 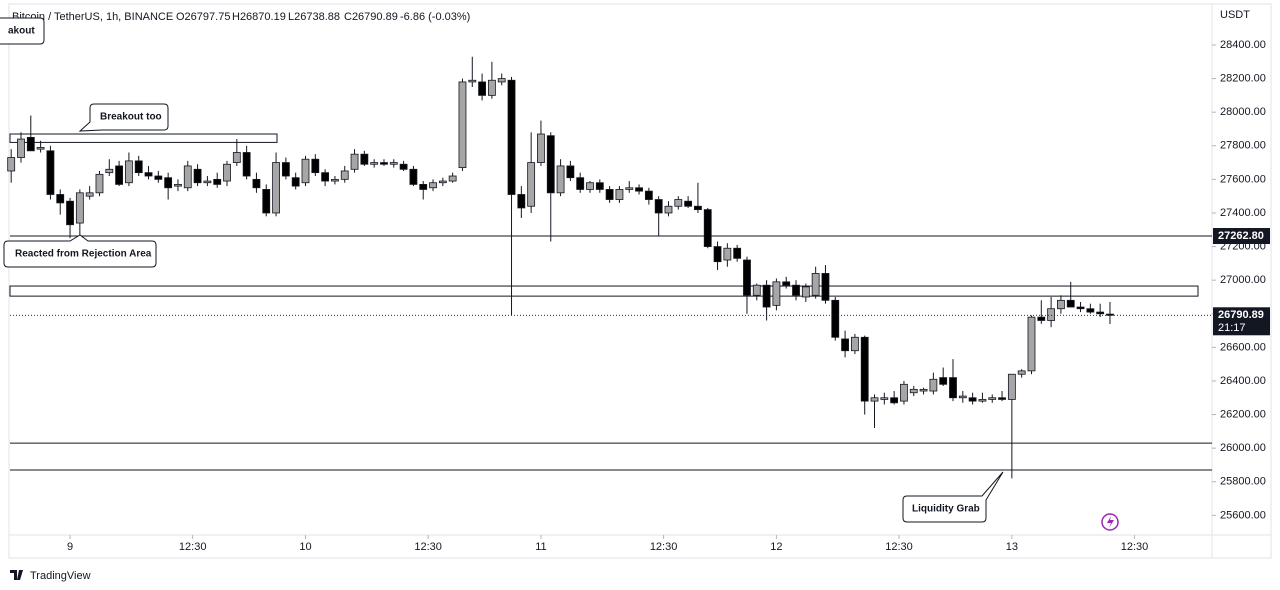 I want to click on last-price-box, so click(x=1241, y=321).